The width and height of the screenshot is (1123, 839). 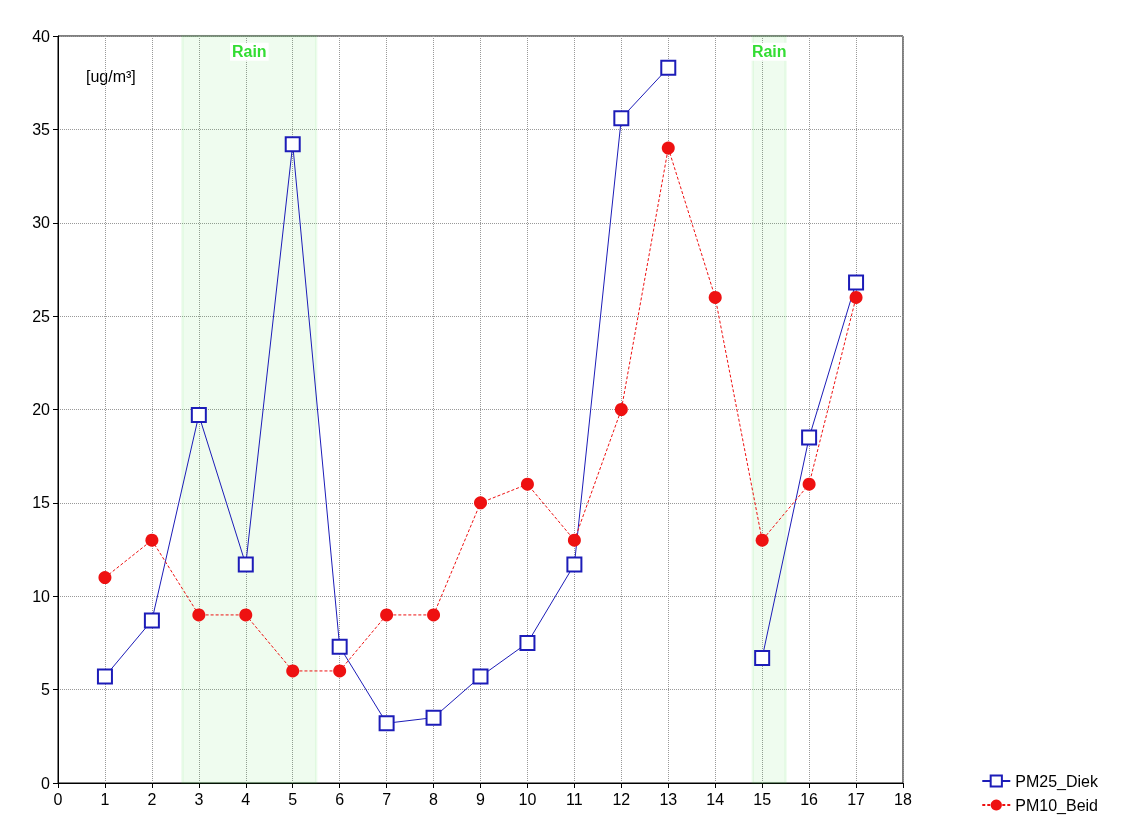 What do you see at coordinates (387, 799) in the screenshot?
I see `x-tick-label: 7` at bounding box center [387, 799].